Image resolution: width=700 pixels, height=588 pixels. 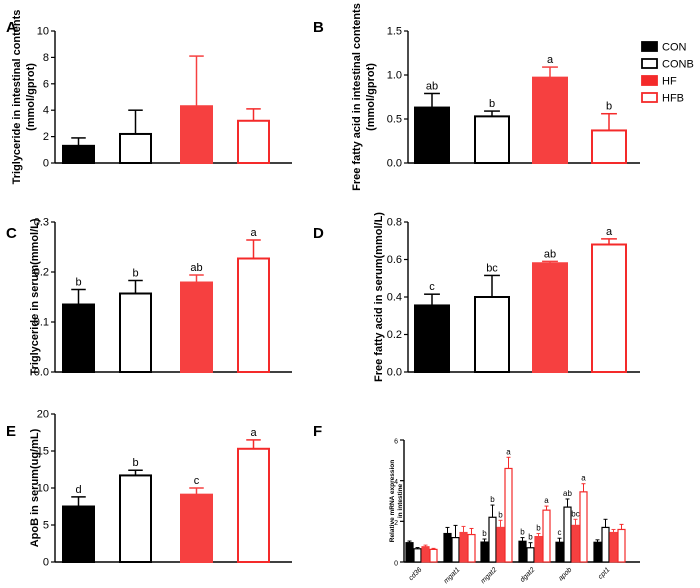 I want to click on panel-label: A, so click(x=11, y=27).